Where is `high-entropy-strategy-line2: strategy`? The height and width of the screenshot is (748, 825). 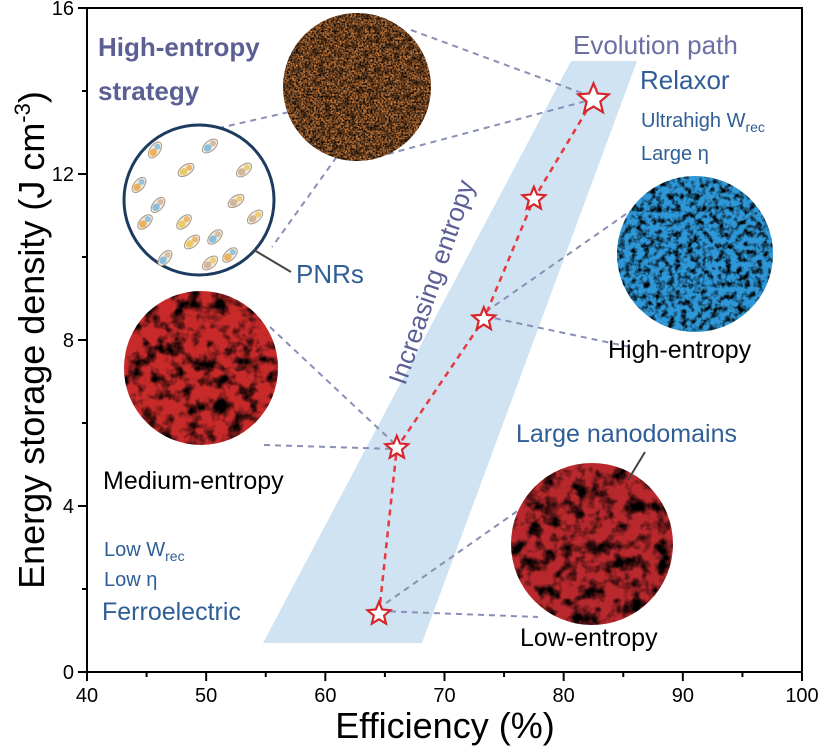 high-entropy-strategy-line2: strategy is located at coordinates (149, 91).